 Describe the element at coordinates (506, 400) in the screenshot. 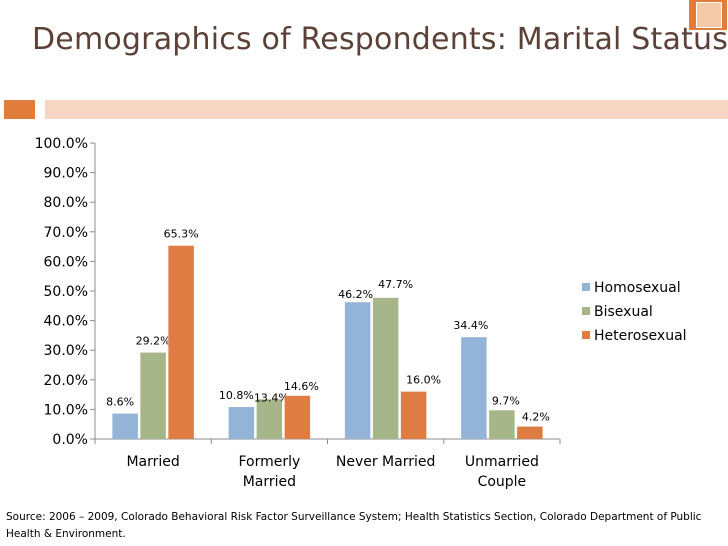

I see `data-label: 9.7%` at that location.